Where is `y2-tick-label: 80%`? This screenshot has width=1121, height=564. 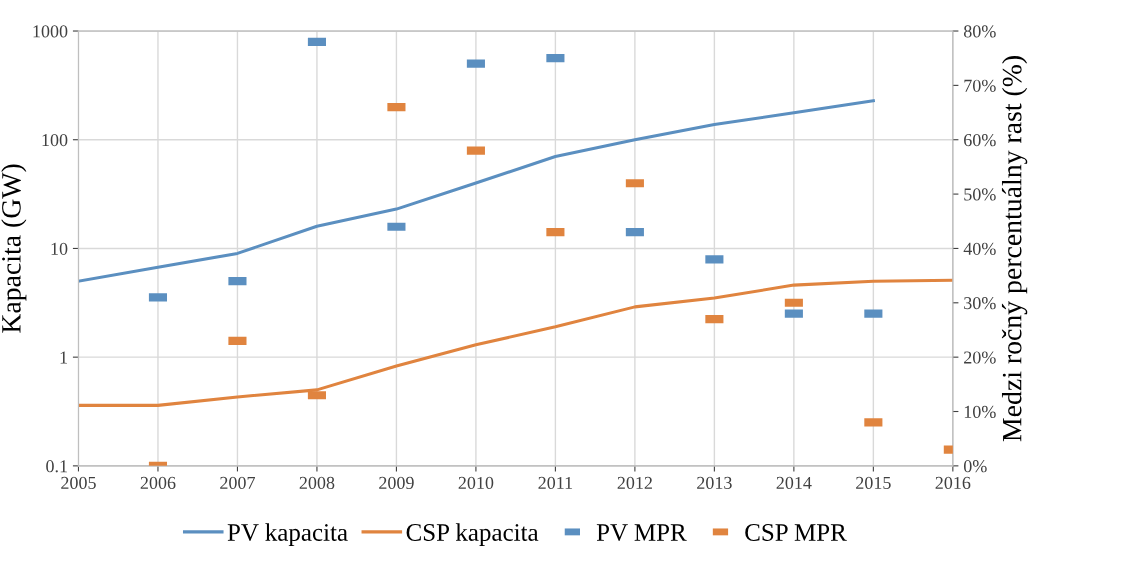
y2-tick-label: 80% is located at coordinates (979, 31).